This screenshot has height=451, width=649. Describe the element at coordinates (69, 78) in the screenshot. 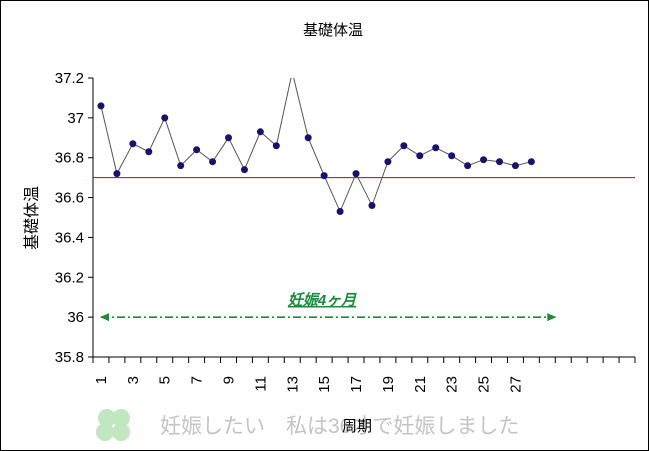

I see `y-tick-label: 37.2` at that location.